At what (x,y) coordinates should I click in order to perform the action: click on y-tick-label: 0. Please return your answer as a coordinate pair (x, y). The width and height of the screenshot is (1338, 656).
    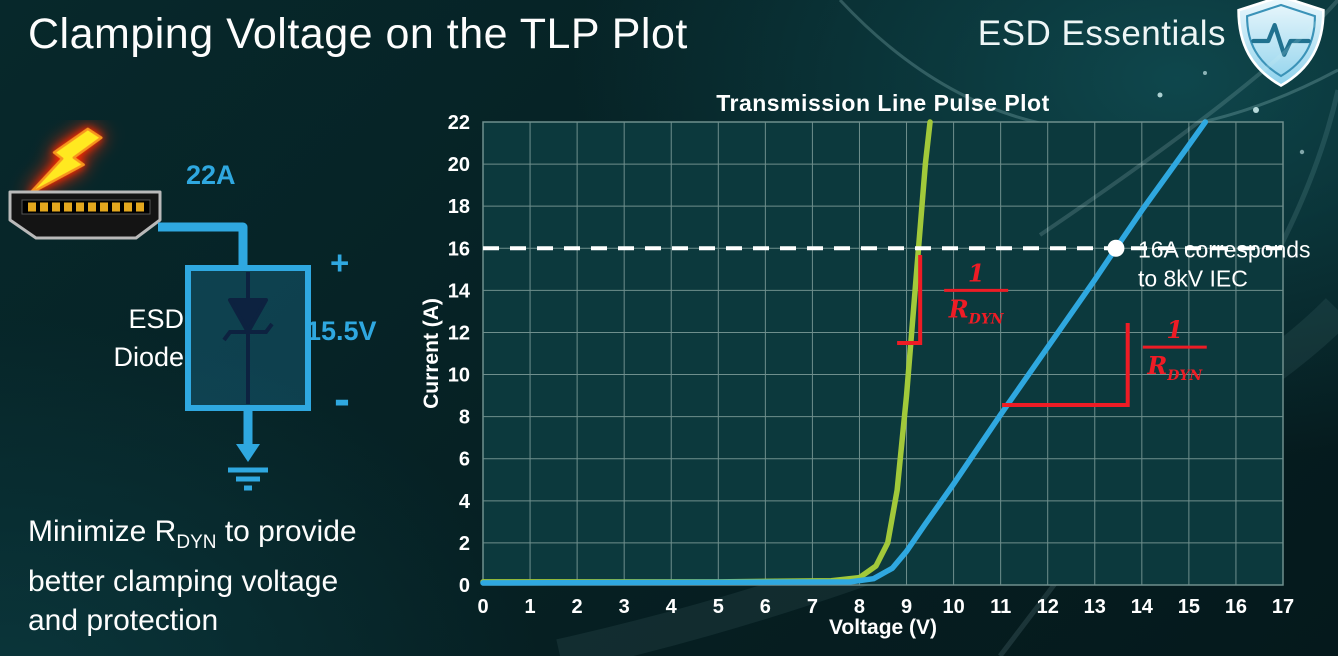
    Looking at the image, I should click on (464, 586).